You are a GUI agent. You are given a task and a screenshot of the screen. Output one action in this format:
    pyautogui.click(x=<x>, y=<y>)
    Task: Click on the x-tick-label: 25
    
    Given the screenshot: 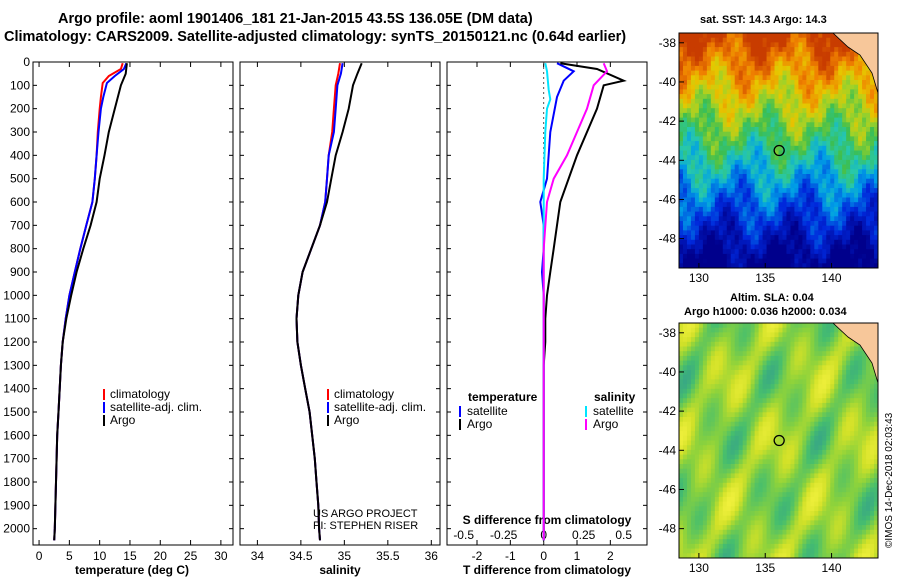 What is the action you would take?
    pyautogui.click(x=191, y=556)
    